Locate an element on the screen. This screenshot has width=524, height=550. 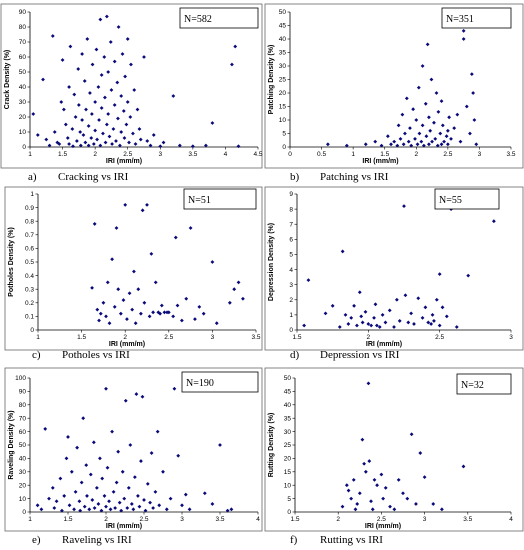
y-tick-label: 5 is located at coordinates (291, 255).